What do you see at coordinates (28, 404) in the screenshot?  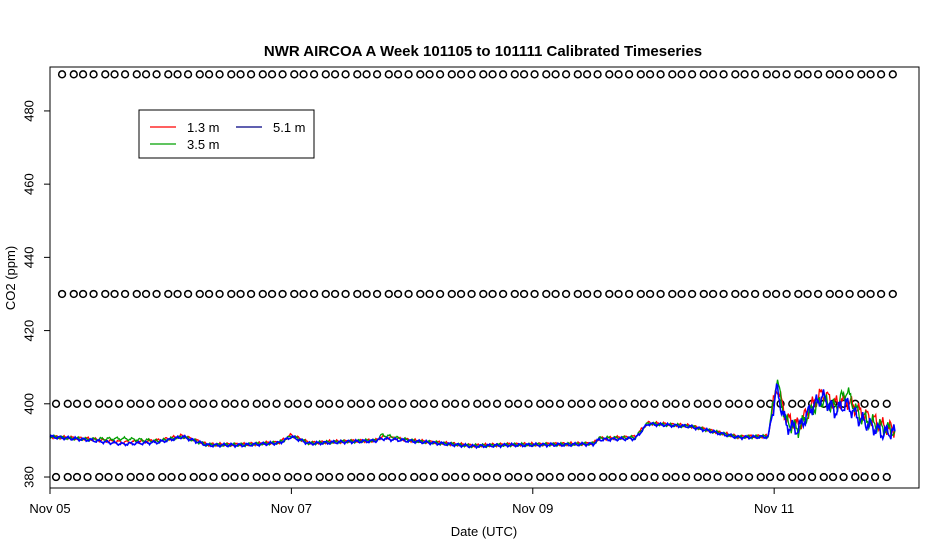 I see `y-tick-label: 400` at bounding box center [28, 404].